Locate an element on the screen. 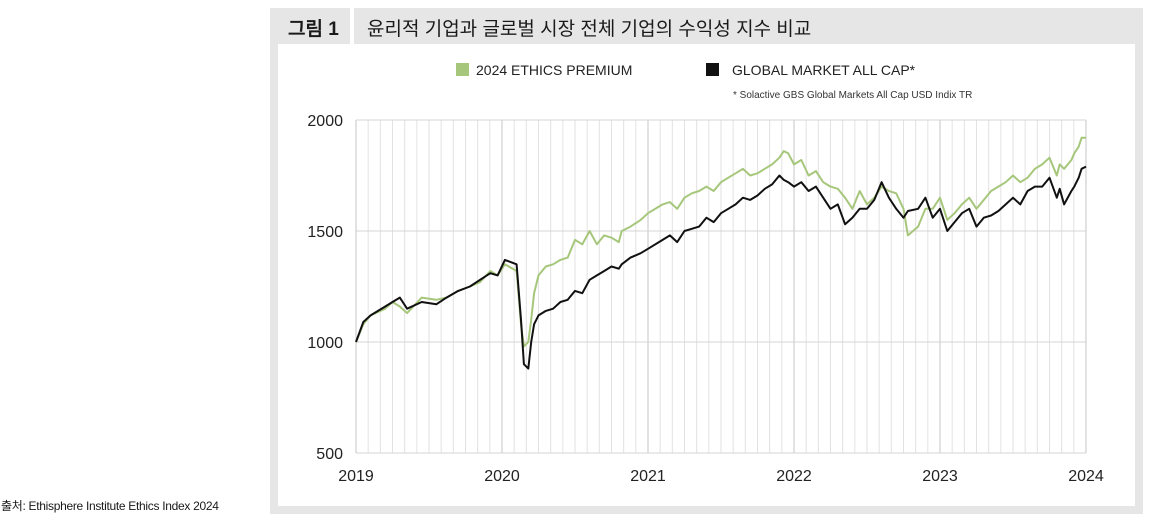 This screenshot has height=523, width=1150. x-tick-label: 2019 is located at coordinates (356, 476).